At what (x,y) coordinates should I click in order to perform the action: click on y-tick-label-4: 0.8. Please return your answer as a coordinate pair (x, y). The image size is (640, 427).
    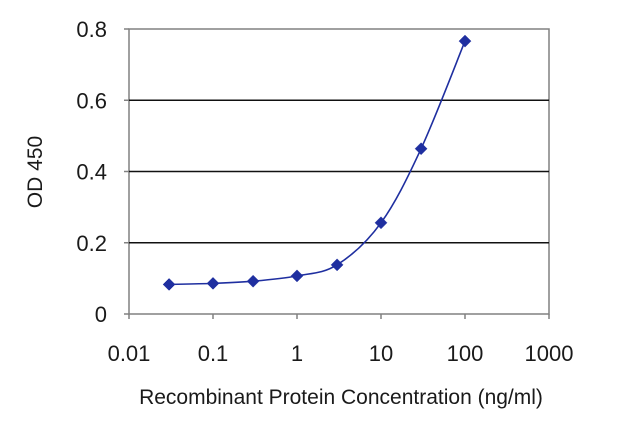
    Looking at the image, I should click on (91, 29).